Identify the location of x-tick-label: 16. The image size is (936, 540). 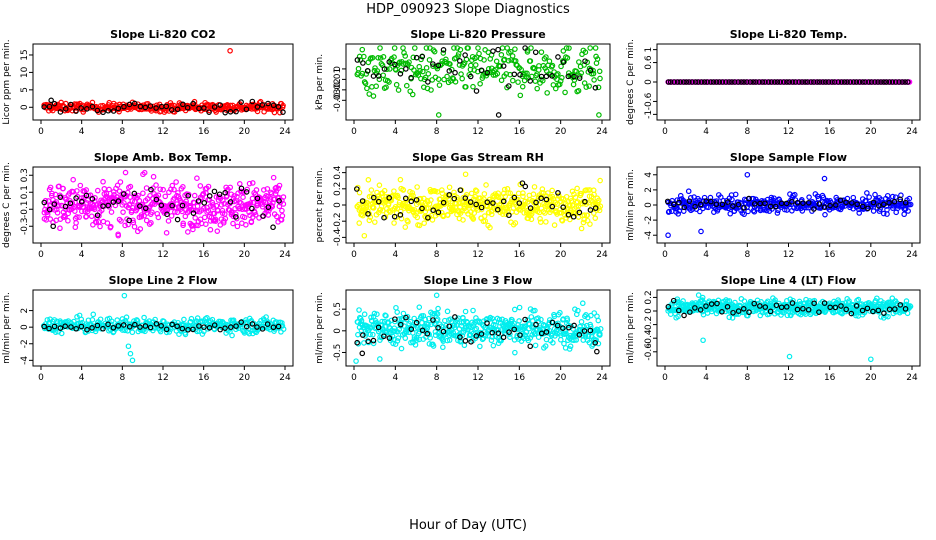
(520, 378).